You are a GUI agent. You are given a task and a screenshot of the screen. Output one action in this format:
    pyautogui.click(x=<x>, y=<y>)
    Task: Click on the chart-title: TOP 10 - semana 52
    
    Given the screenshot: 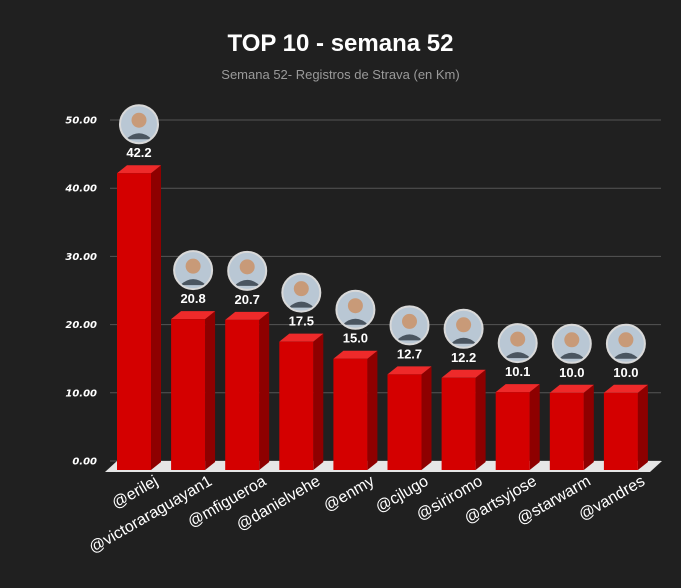 What is the action you would take?
    pyautogui.click(x=340, y=43)
    